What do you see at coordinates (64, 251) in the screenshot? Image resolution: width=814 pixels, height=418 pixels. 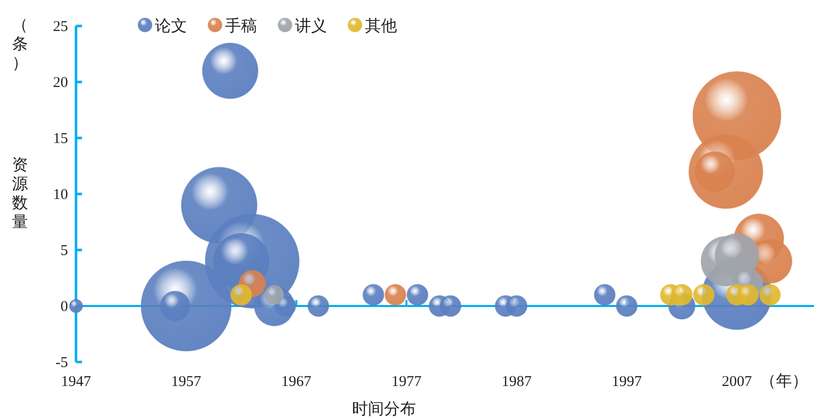 I see `y-tick-label: 5` at bounding box center [64, 251].